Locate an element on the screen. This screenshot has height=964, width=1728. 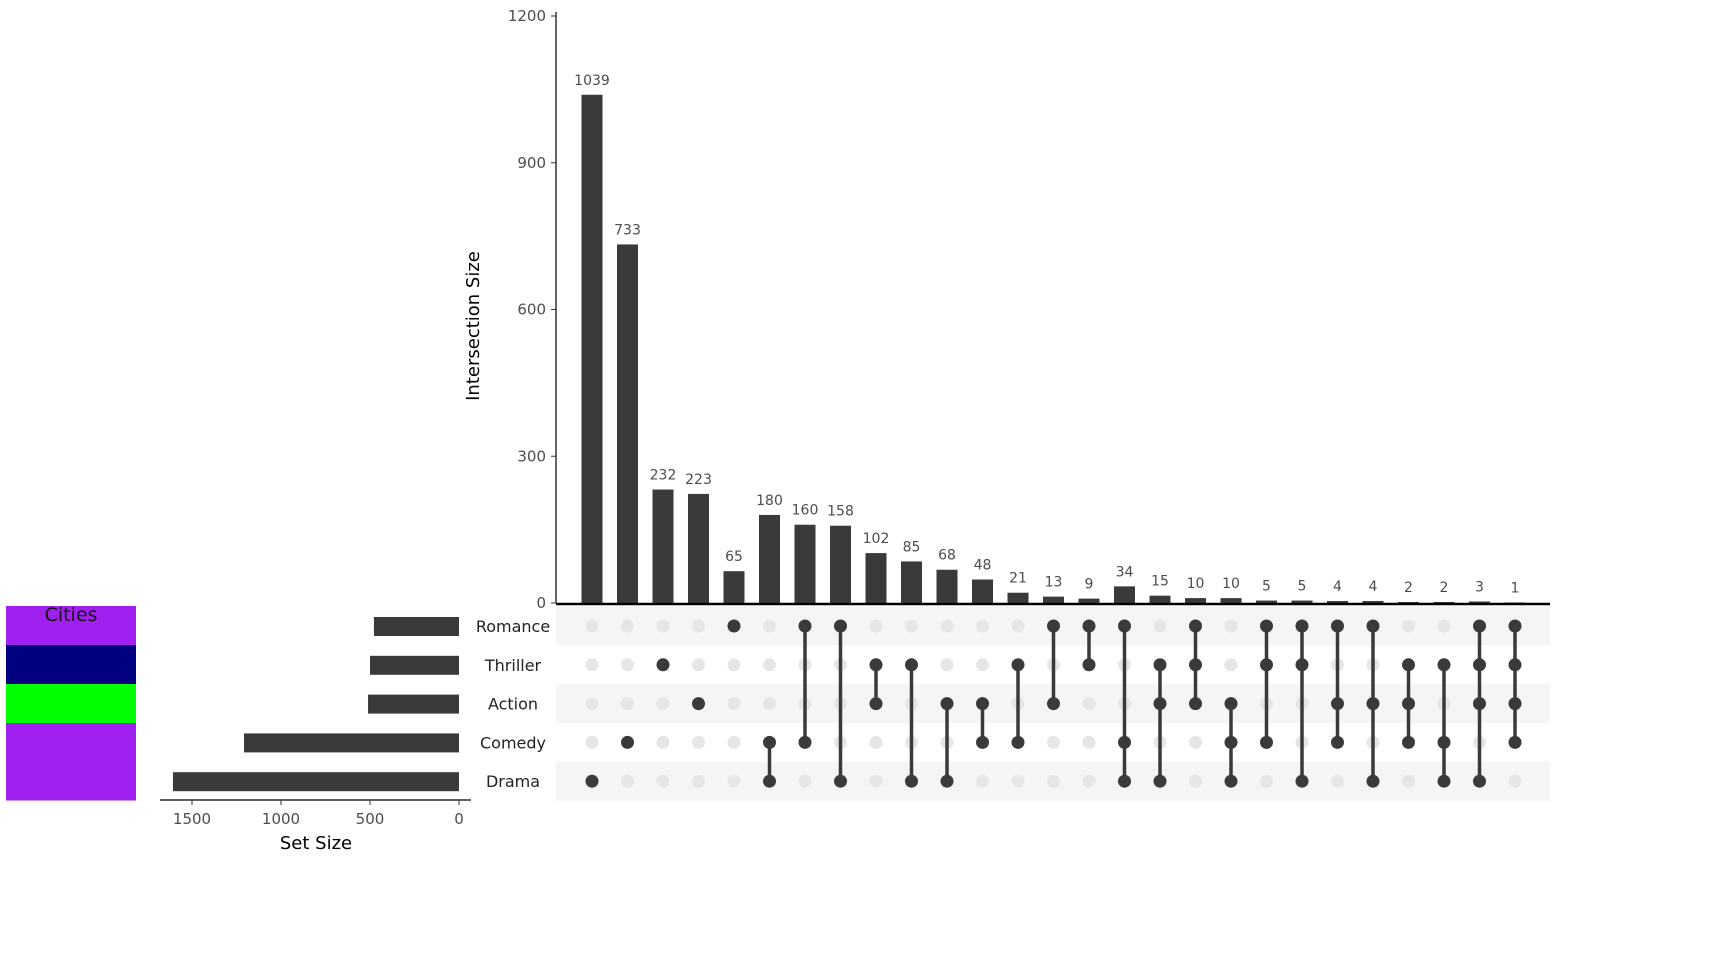
y-tick-label: 900 is located at coordinates (531, 163).